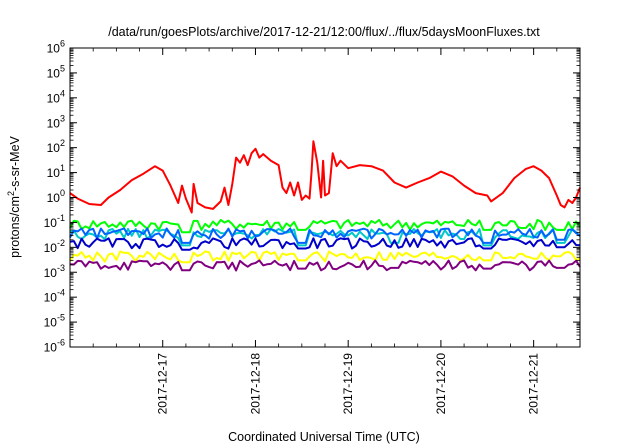 The width and height of the screenshot is (640, 448). Describe the element at coordinates (534, 384) in the screenshot. I see `x-tick-label: 2017-12-21` at that location.